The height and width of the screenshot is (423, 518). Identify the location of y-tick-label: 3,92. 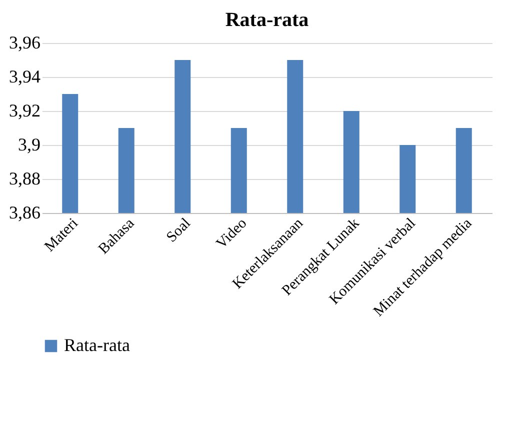
(24, 110).